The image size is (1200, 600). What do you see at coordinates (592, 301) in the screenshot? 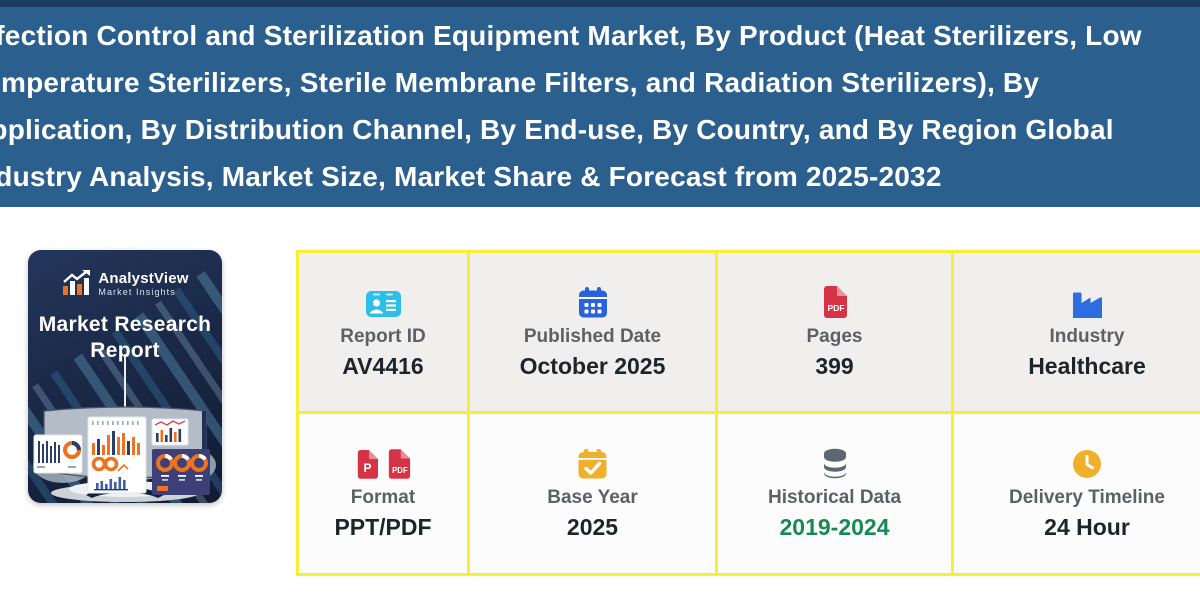
I see `calendar-icon` at bounding box center [592, 301].